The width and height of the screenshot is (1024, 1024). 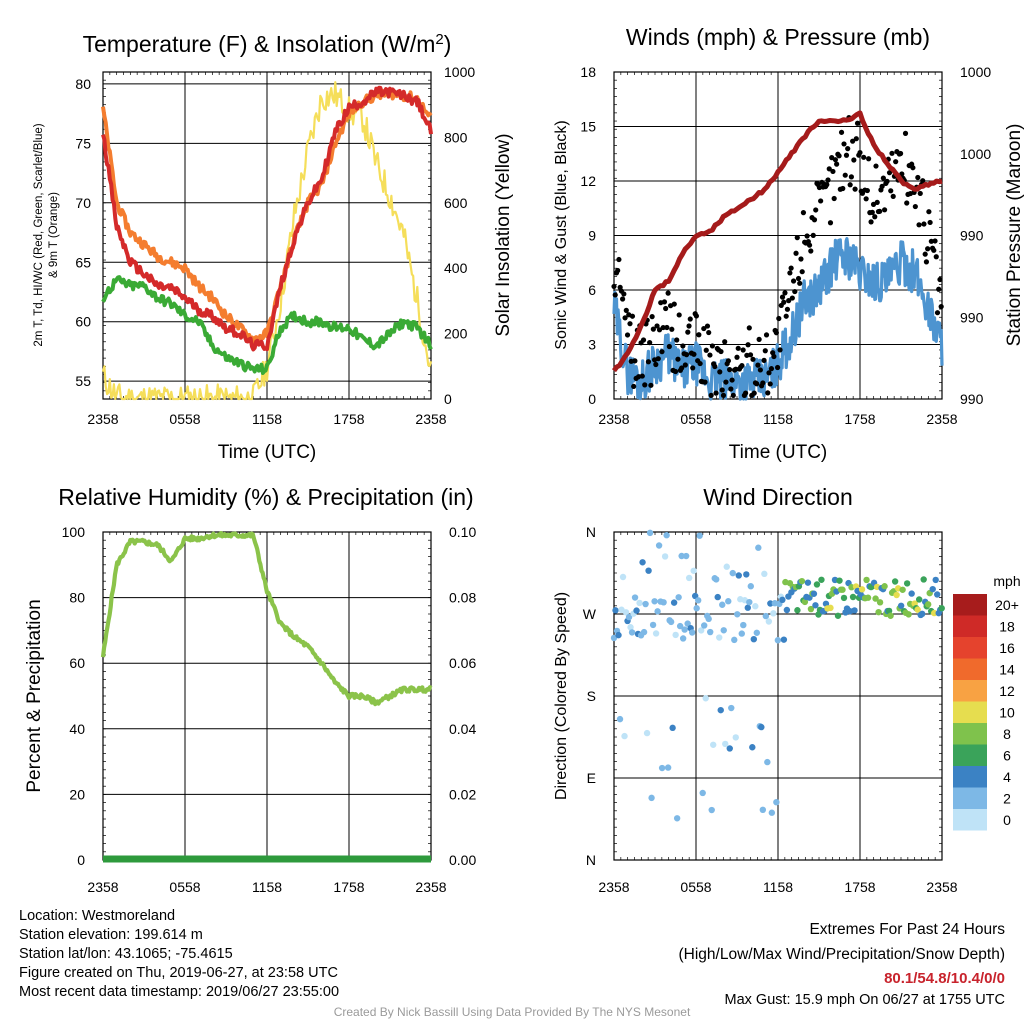 I want to click on dir-panel-title: Wind Direction, so click(x=778, y=497).